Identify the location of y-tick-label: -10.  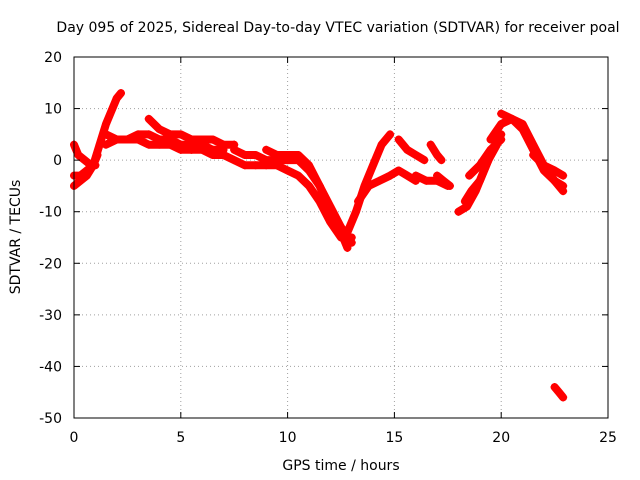
(50, 213).